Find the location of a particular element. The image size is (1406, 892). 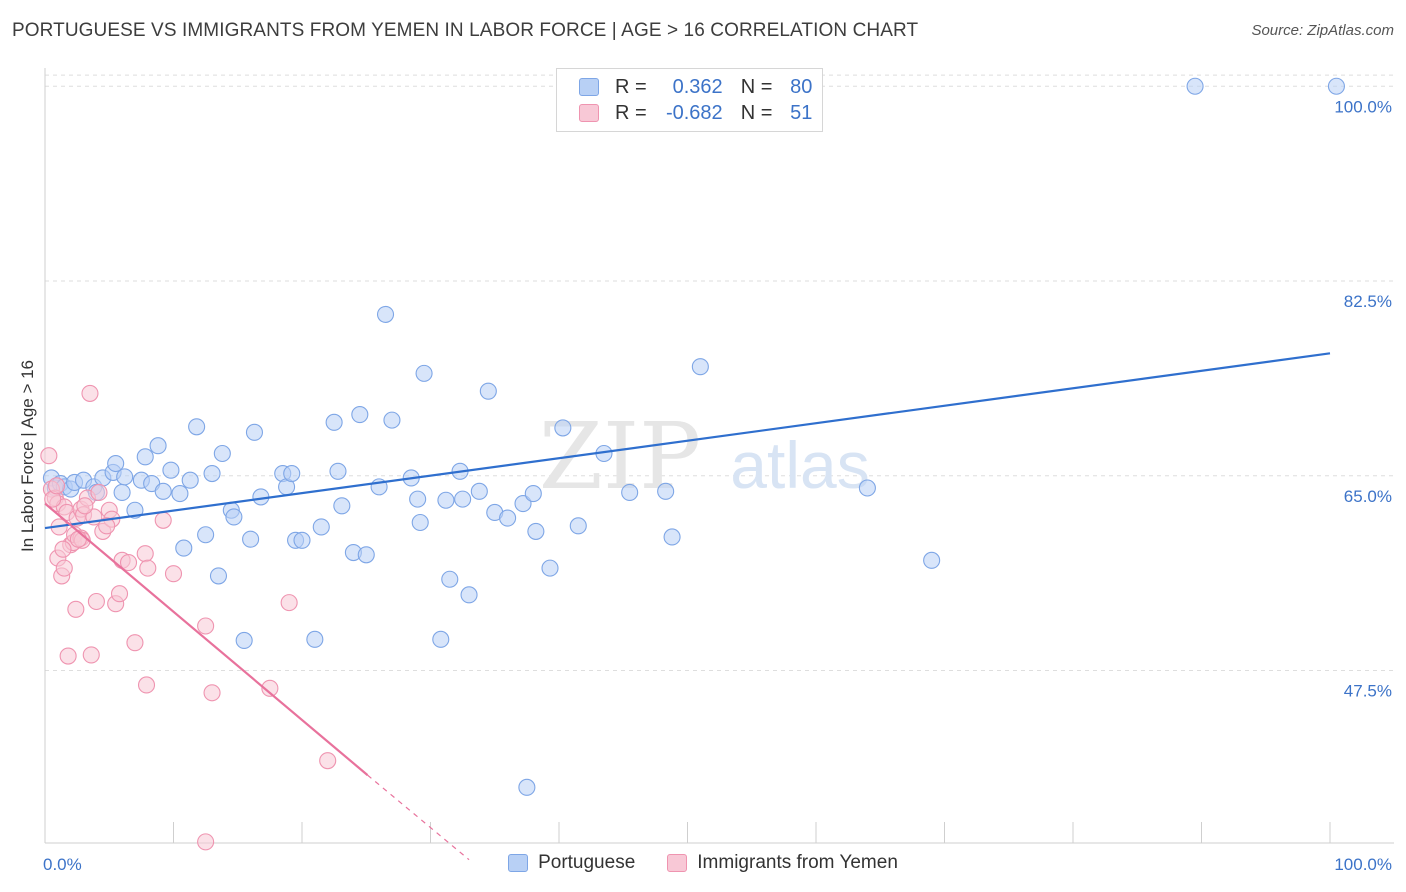

series-legend-portuguese: Portuguese is located at coordinates (571, 863).